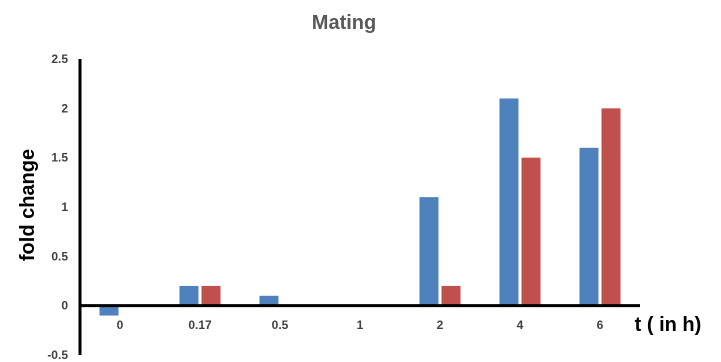  What do you see at coordinates (344, 23) in the screenshot?
I see `chart-title: Mating` at bounding box center [344, 23].